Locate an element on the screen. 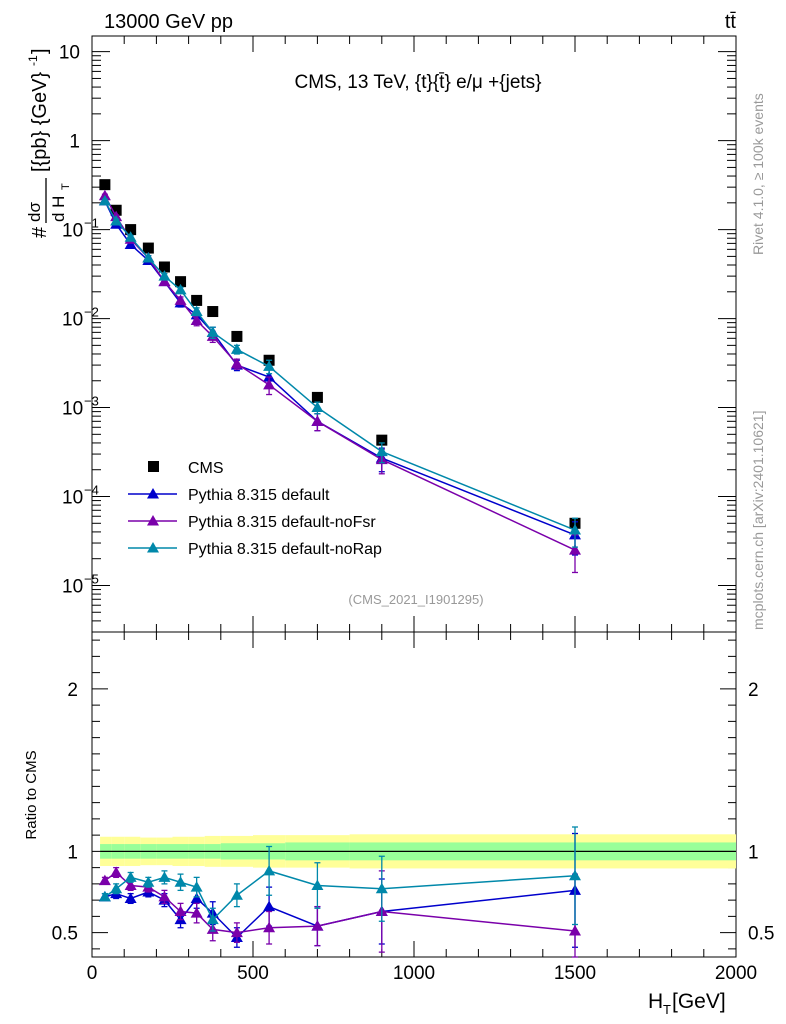  ratio-y-tick-label: 2 is located at coordinates (72, 690).